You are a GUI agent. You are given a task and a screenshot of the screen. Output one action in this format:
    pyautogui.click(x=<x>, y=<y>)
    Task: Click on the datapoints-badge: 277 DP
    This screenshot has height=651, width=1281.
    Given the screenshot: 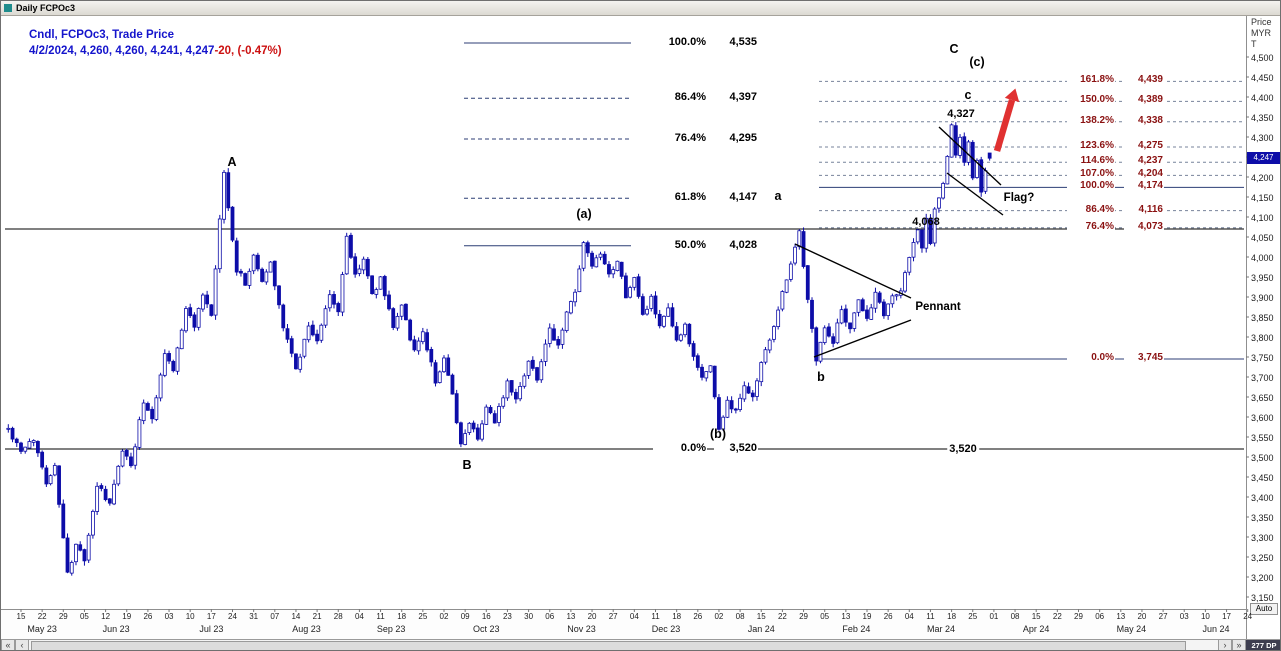 What is the action you would take?
    pyautogui.click(x=1263, y=645)
    